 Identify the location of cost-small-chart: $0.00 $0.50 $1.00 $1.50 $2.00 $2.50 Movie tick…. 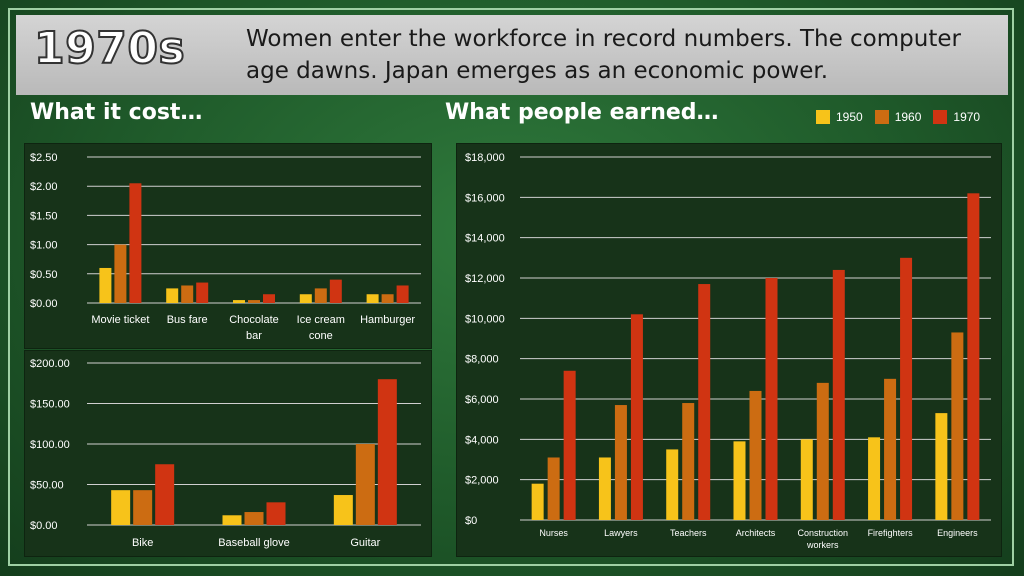
(225, 247).